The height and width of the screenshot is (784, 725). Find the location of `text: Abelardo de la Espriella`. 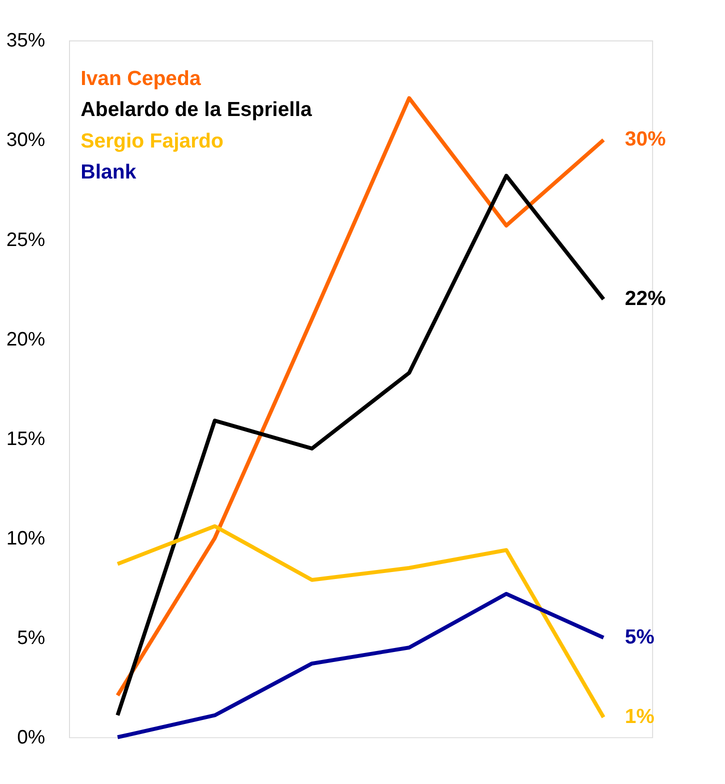

text: Abelardo de la Espriella is located at coordinates (196, 110).